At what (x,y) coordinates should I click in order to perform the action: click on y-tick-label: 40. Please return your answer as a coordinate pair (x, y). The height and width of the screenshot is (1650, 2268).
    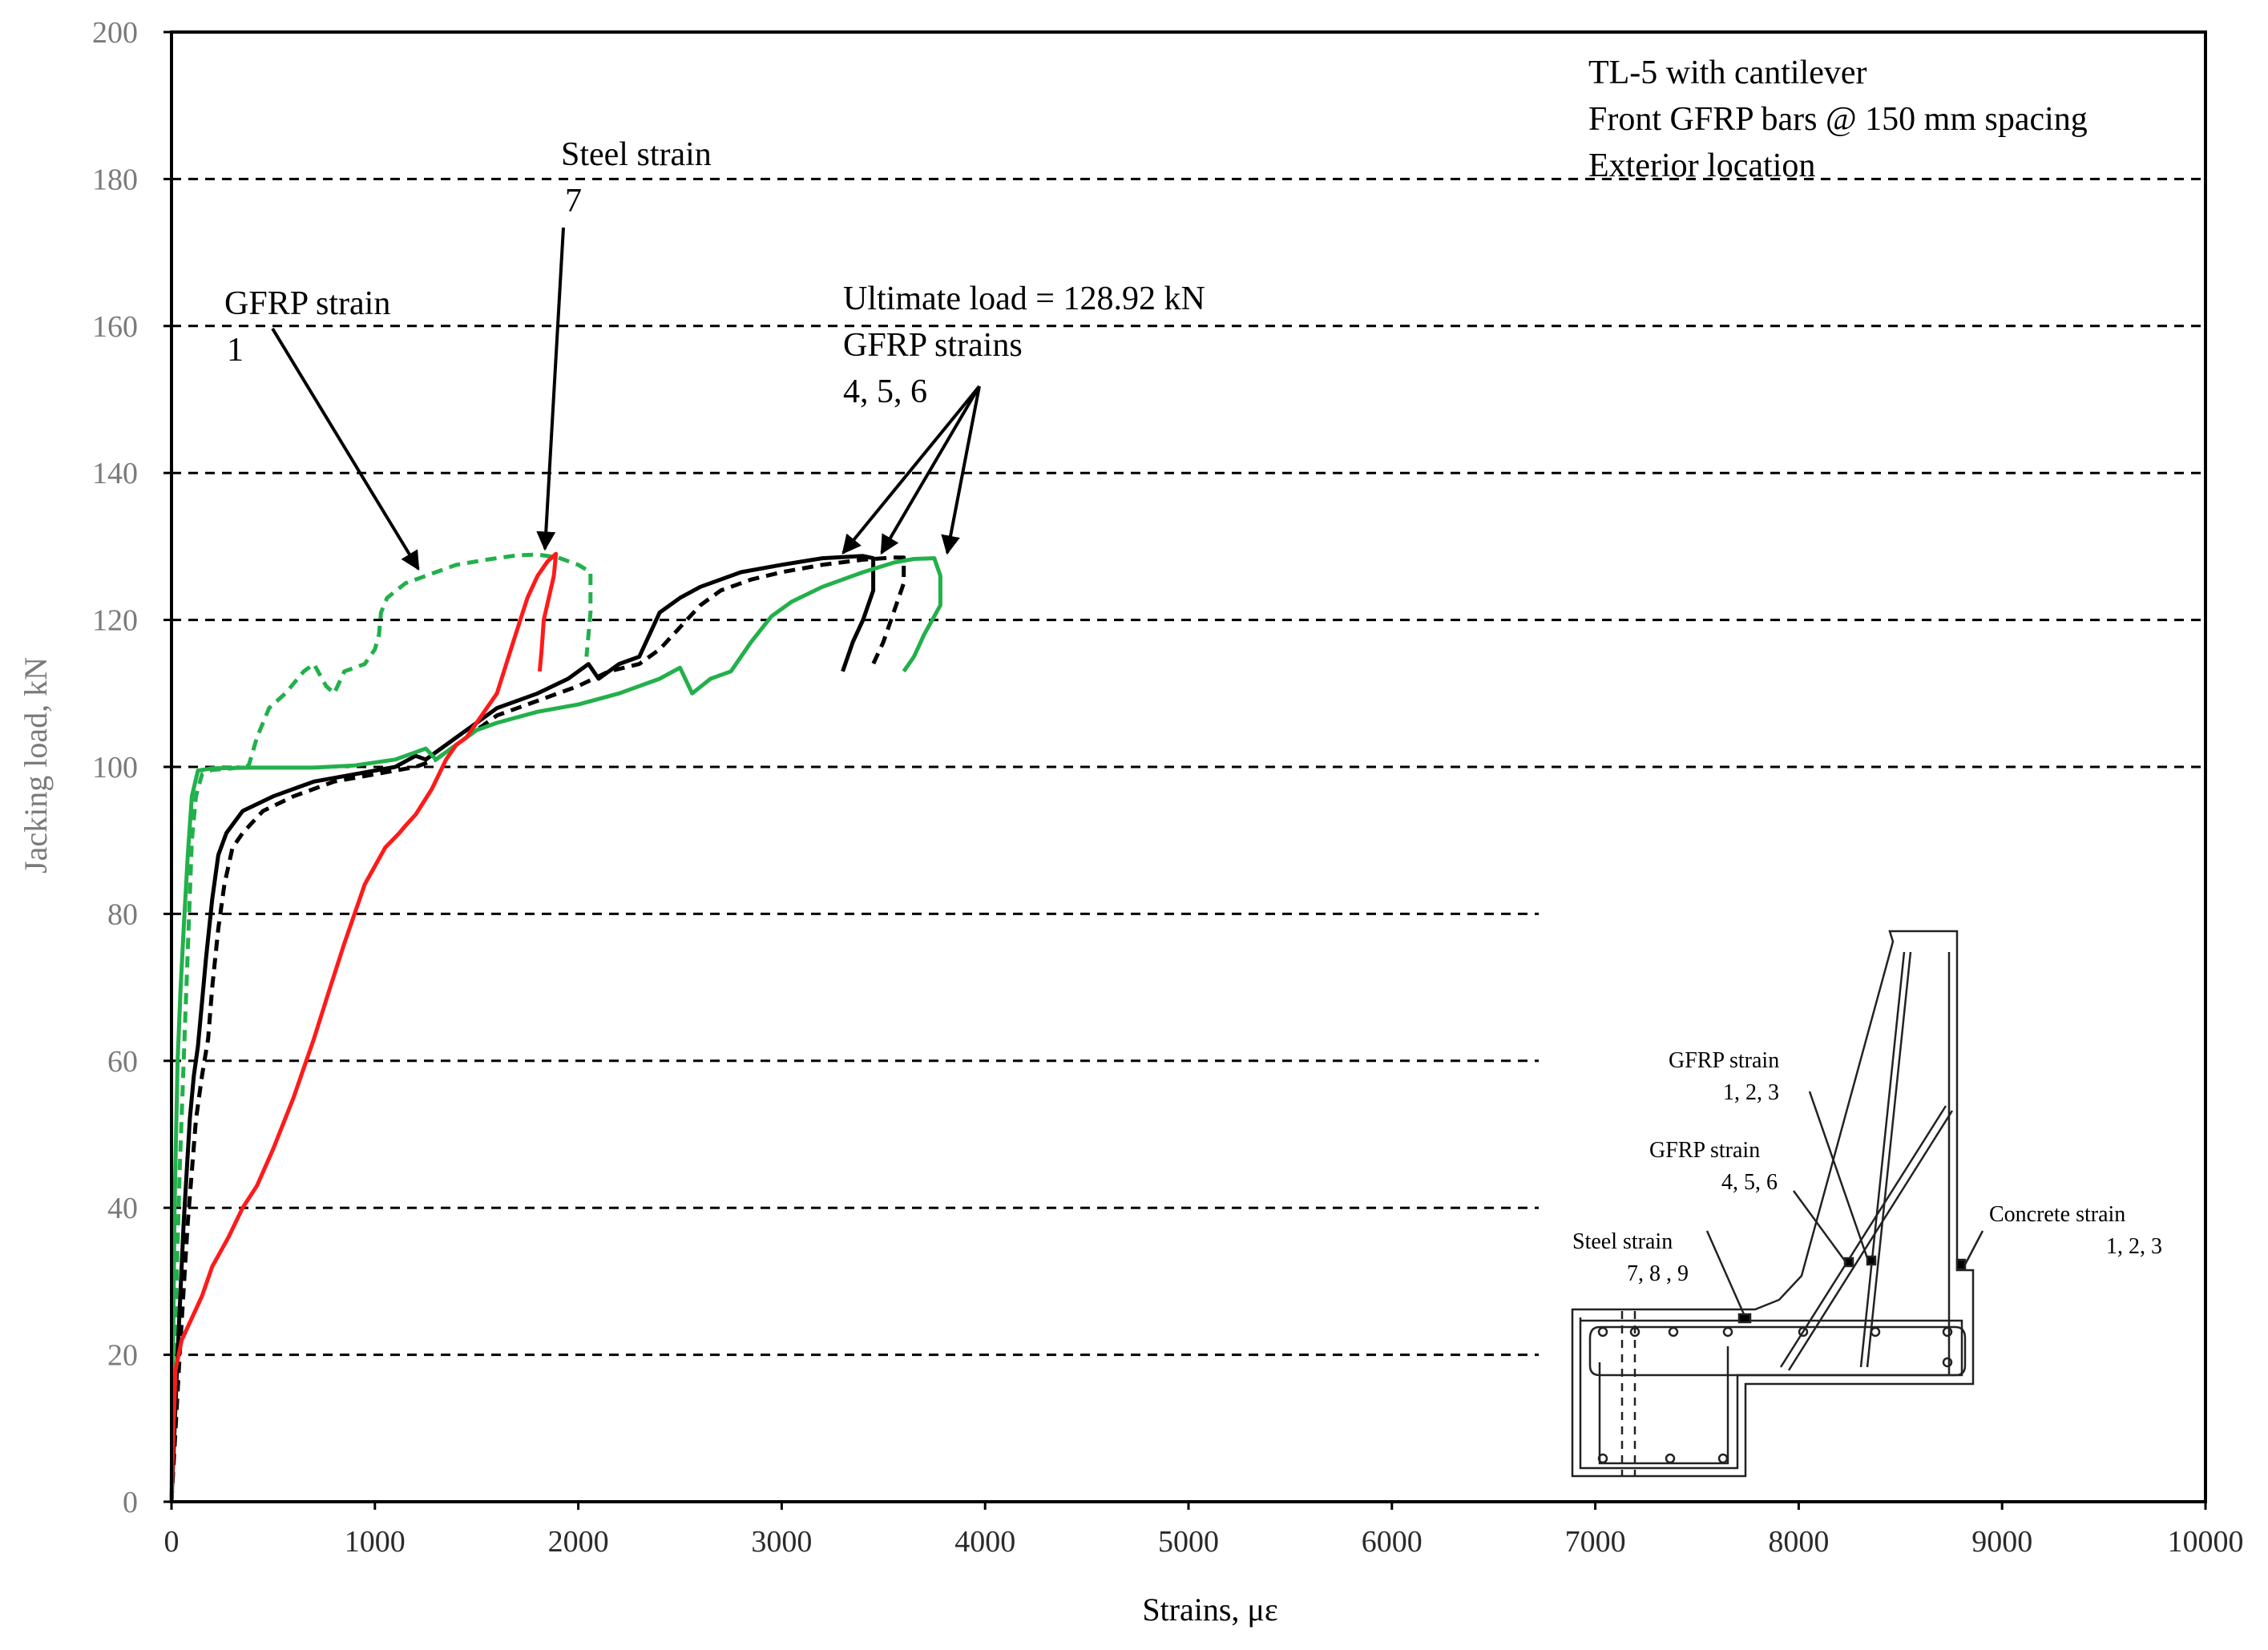
    Looking at the image, I should click on (122, 1208).